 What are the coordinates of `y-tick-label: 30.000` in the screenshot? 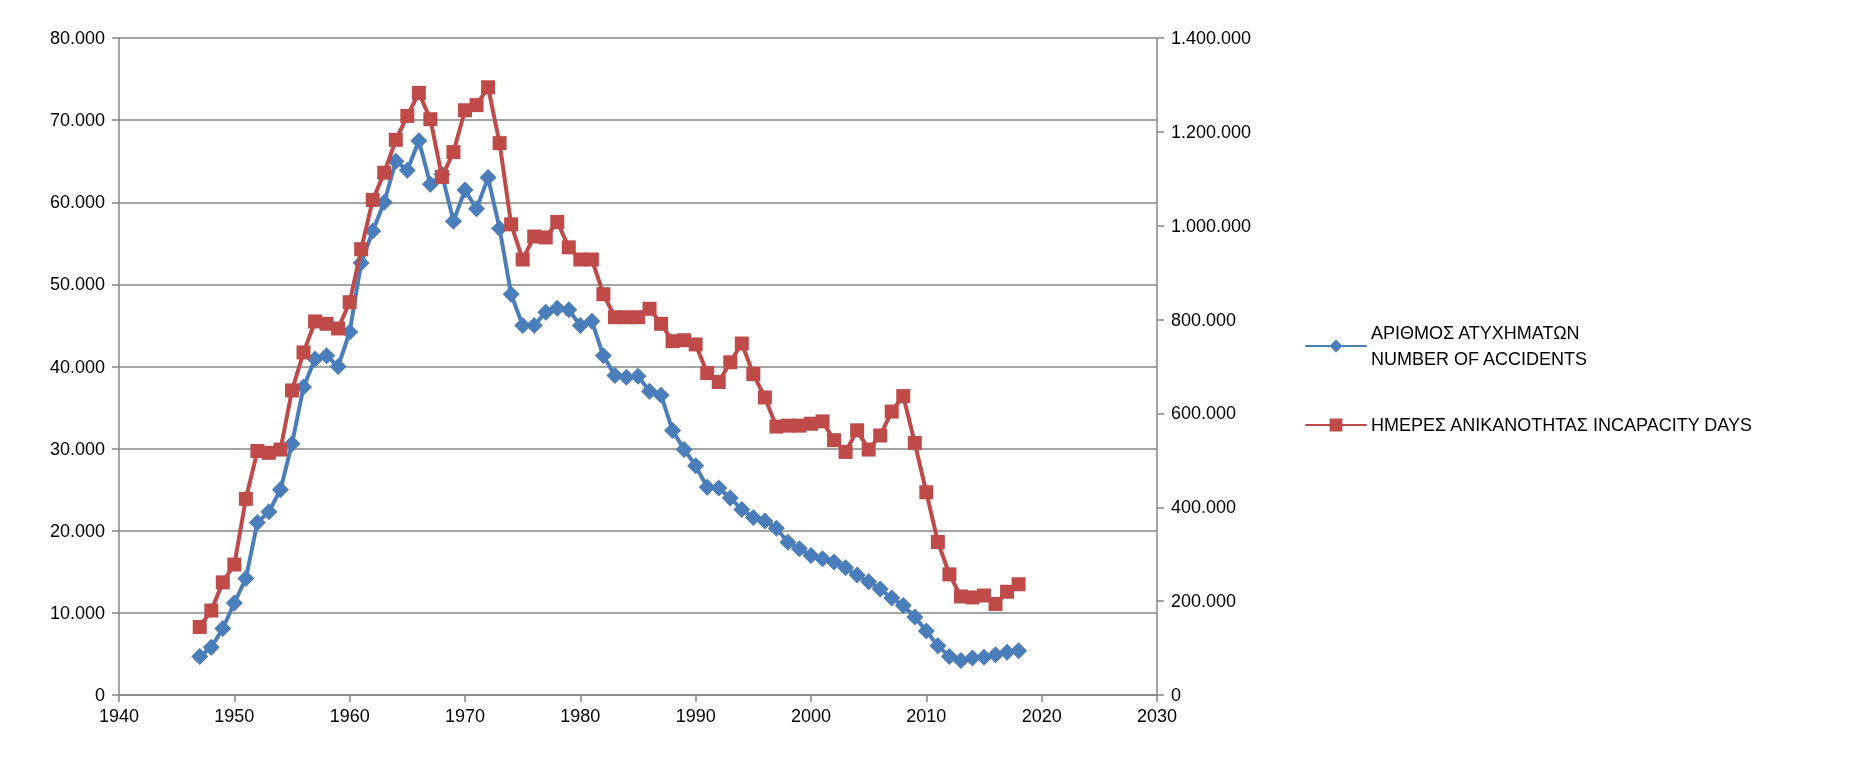 It's located at (77, 448).